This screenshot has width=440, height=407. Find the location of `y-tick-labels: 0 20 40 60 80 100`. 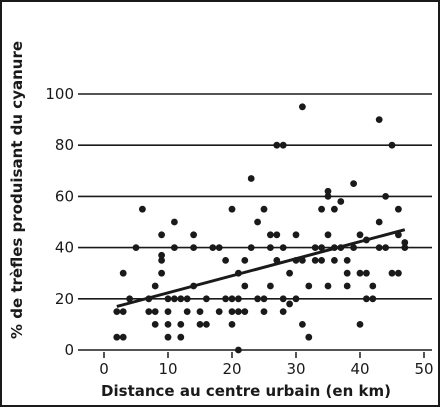

y-tick-labels: 0 20 40 60 80 100 is located at coordinates (59, 222).